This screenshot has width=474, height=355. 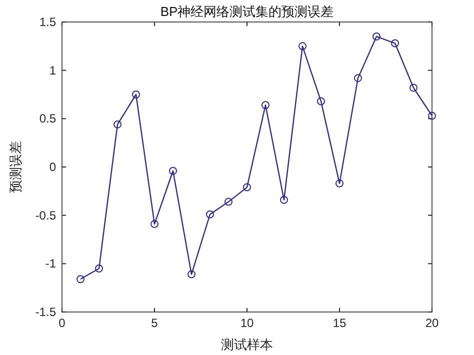 I want to click on y-tick-label: 1.5, so click(x=47, y=22).